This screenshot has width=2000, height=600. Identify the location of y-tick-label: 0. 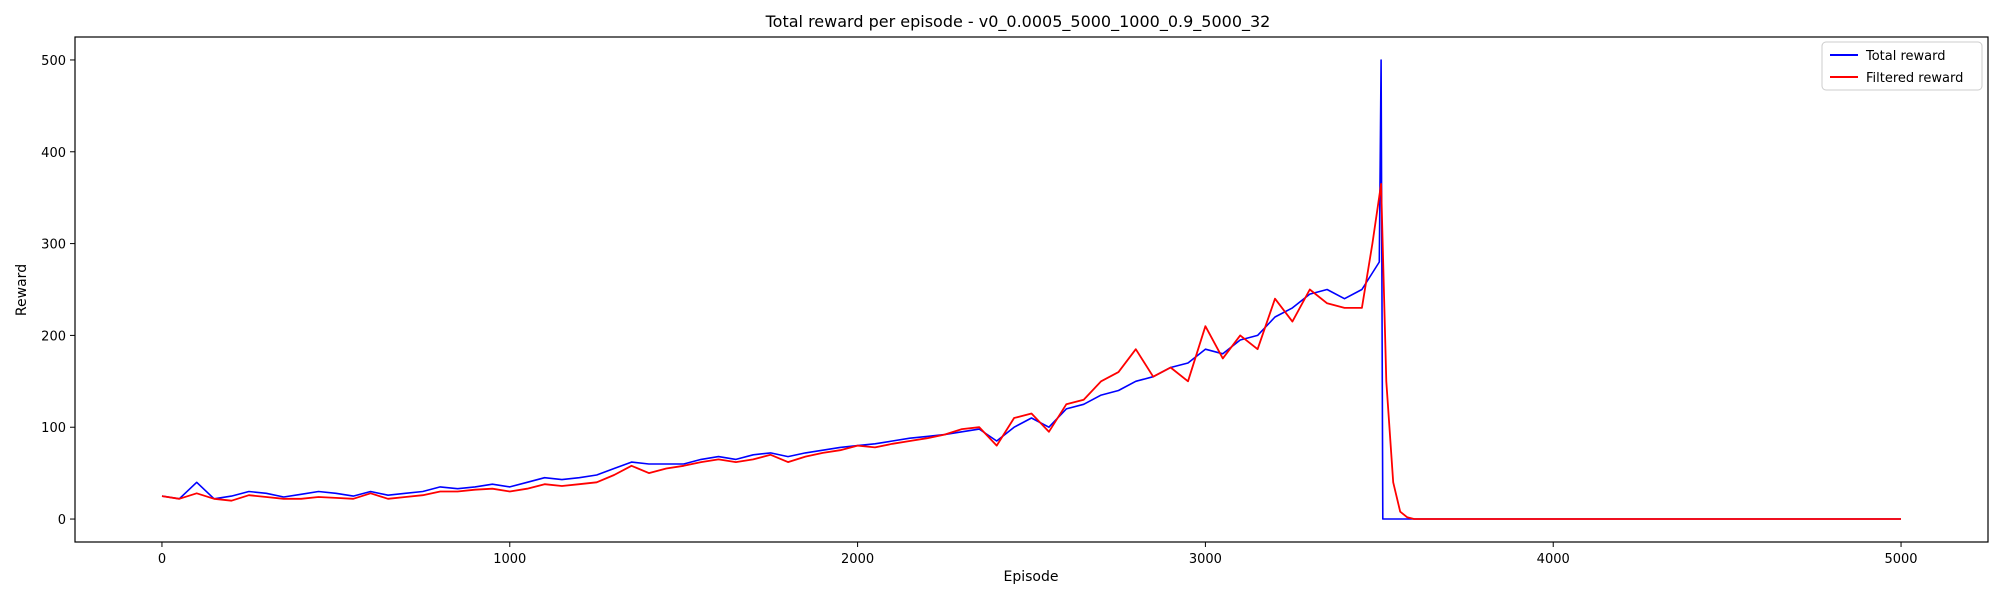
(62, 520).